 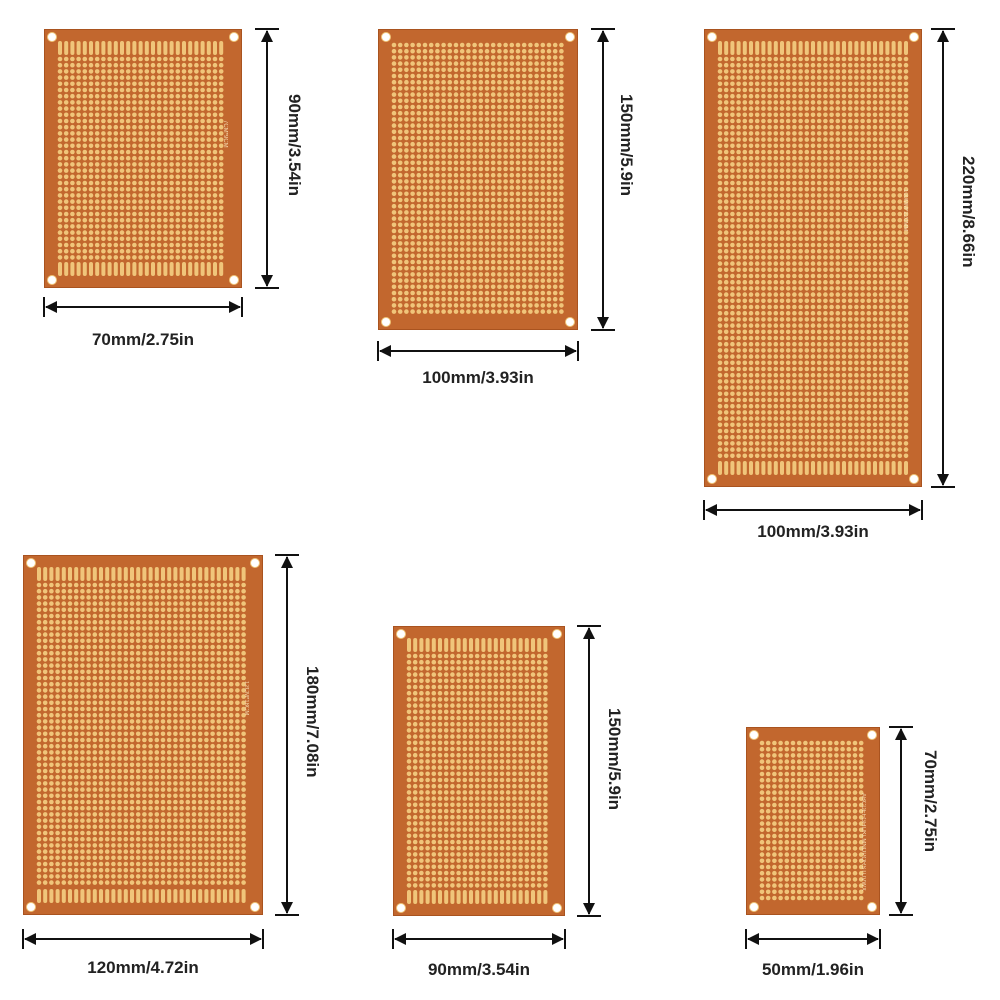 What do you see at coordinates (246, 698) in the screenshot?
I see `silkscreen-text: 12CM*18CM` at bounding box center [246, 698].